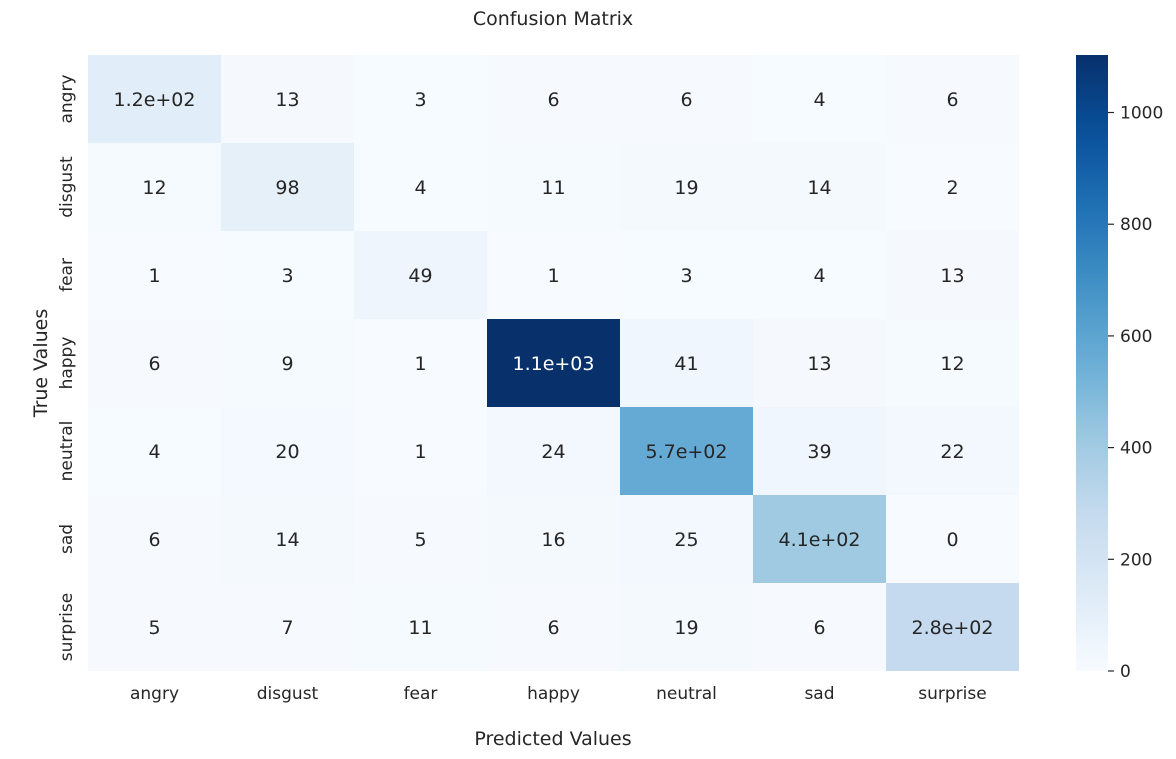 This screenshot has width=1176, height=759. I want to click on y-tick-label: sad, so click(67, 539).